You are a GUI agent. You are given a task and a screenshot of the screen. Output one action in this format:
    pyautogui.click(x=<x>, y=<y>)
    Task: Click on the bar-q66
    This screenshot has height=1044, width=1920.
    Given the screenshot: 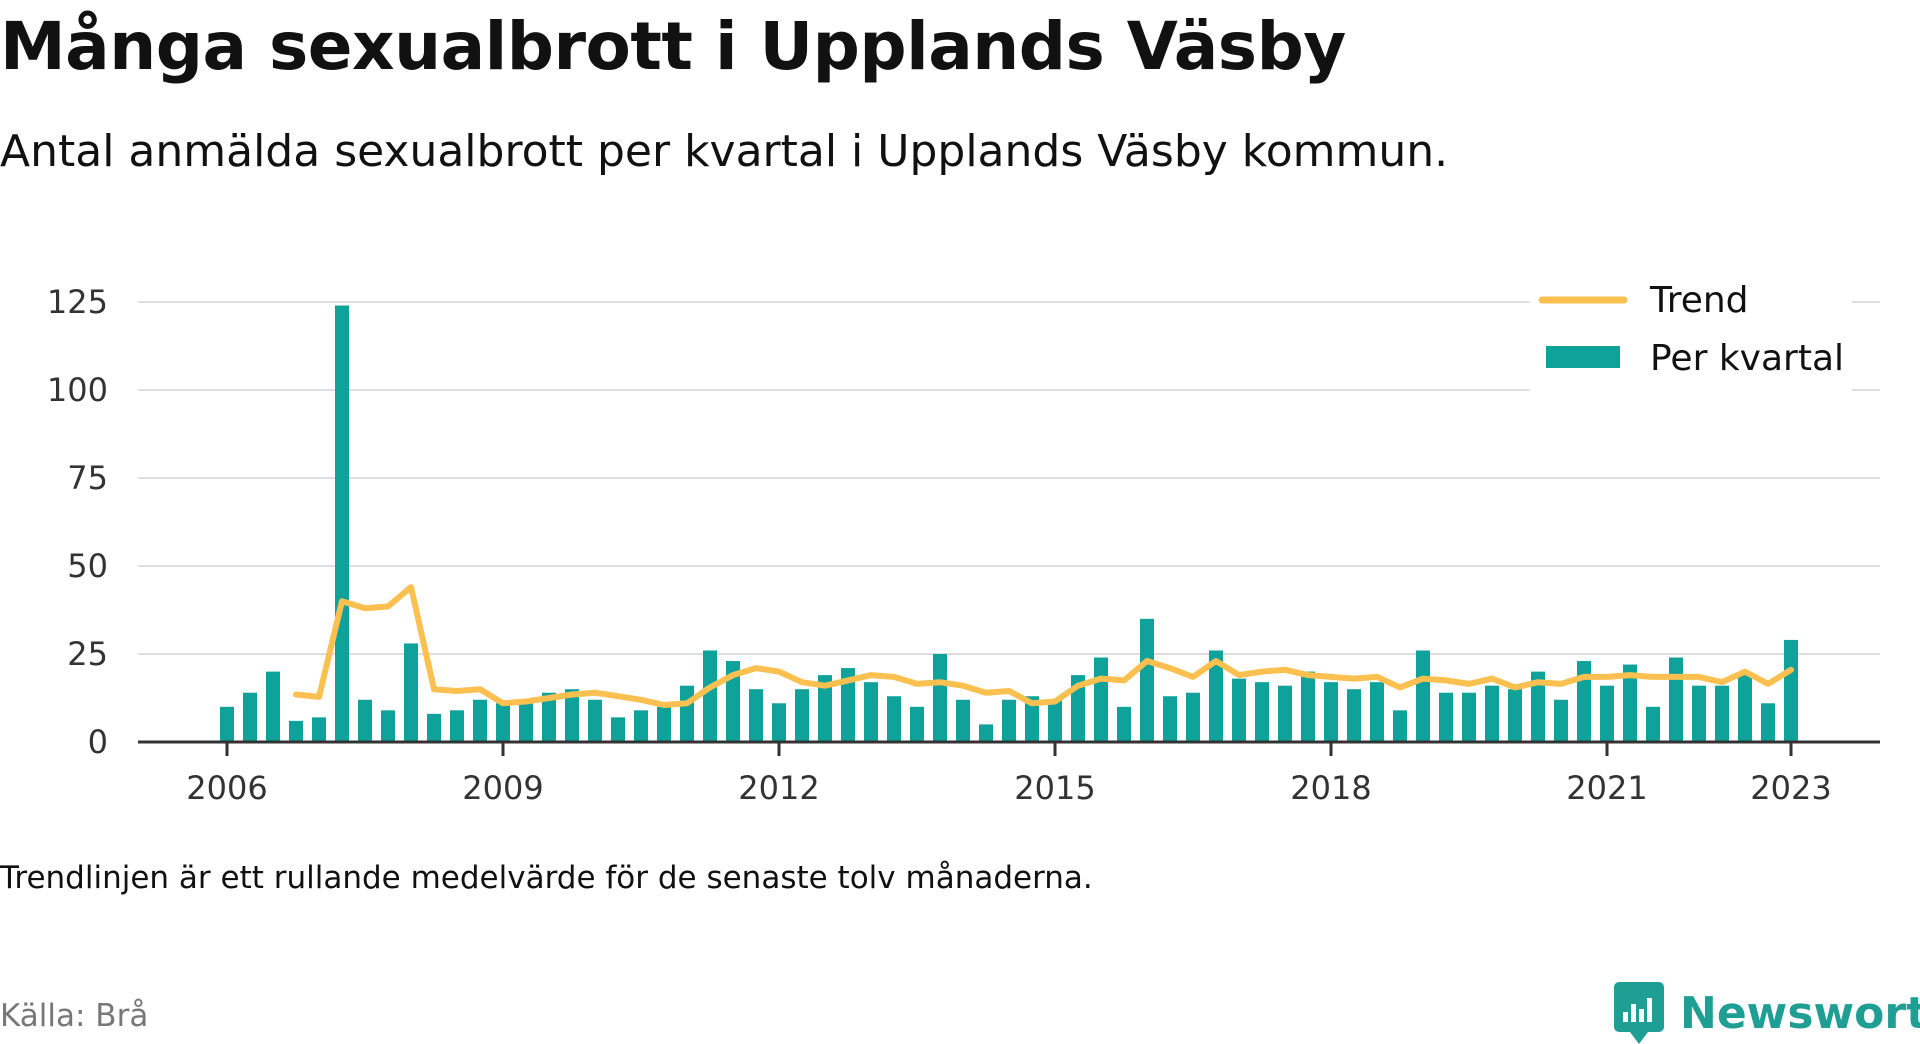 What is the action you would take?
    pyautogui.click(x=1722, y=713)
    